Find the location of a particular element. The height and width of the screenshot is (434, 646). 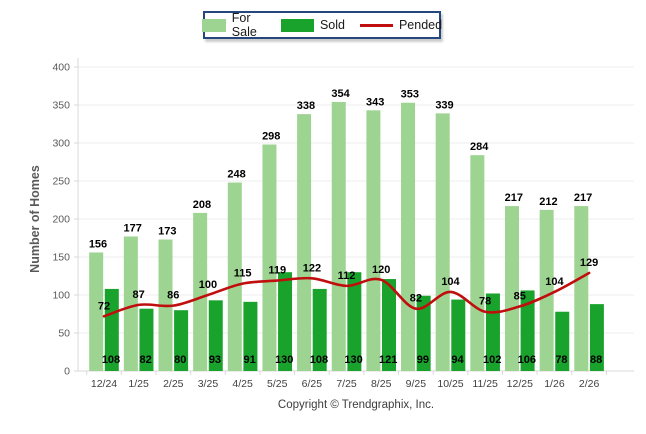

x-tick-label: 2/25 is located at coordinates (173, 384).